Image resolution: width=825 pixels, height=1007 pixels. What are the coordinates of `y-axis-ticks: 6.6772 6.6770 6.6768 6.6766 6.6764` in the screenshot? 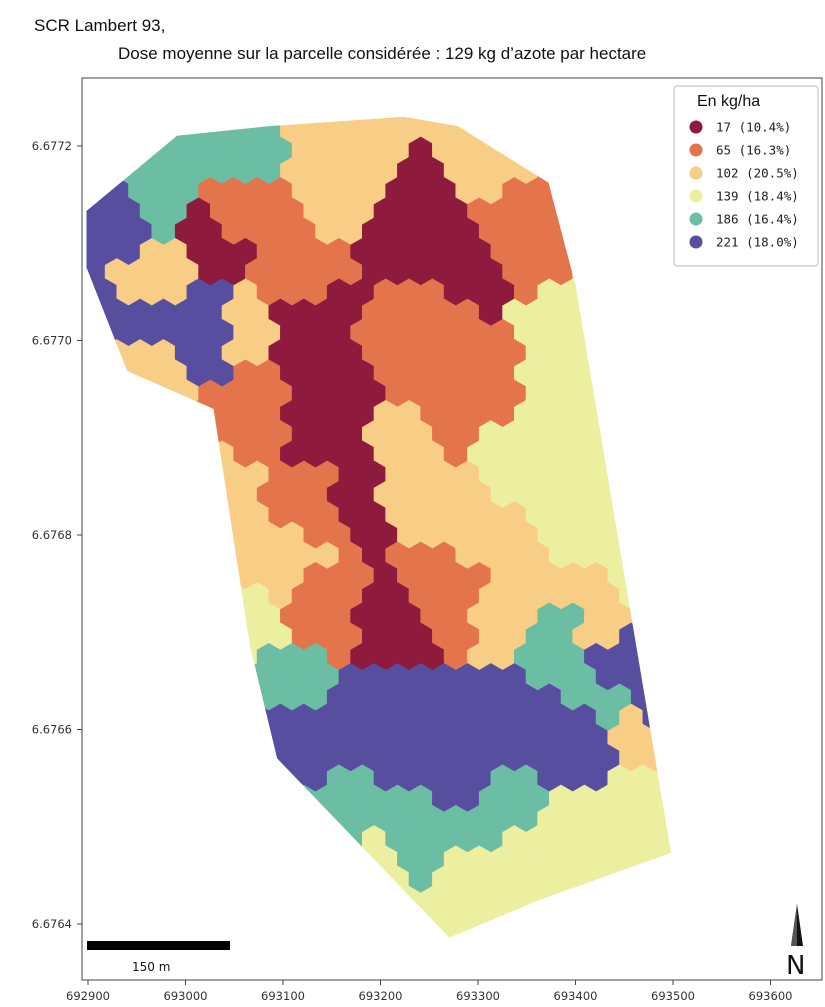 It's located at (57, 535).